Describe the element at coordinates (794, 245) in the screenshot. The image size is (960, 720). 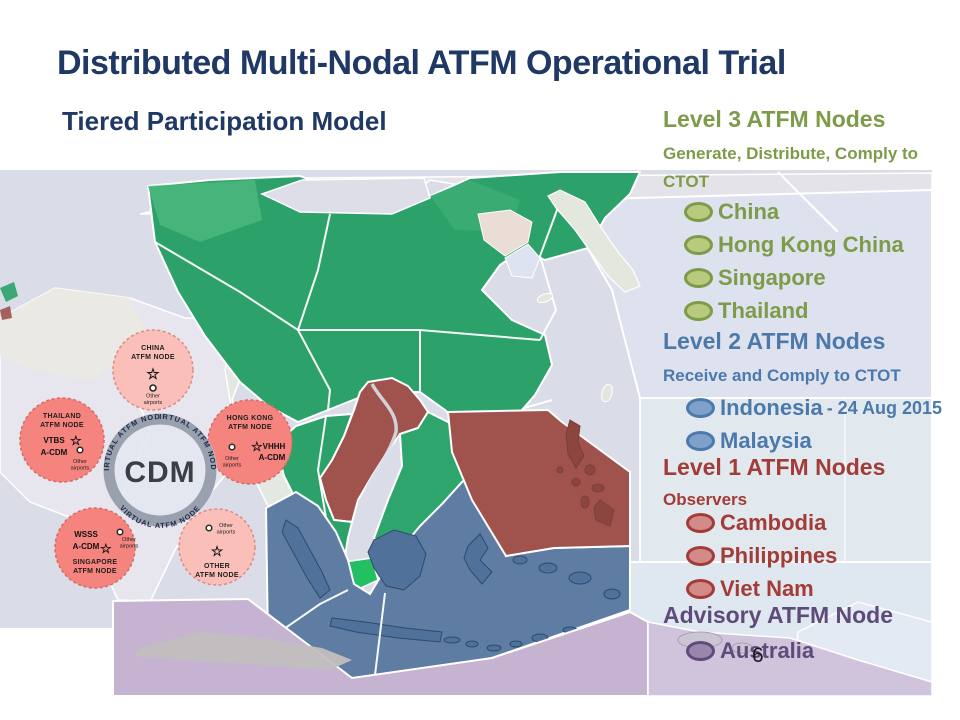
I see `legend-item-hongkong: Hong Kong China` at that location.